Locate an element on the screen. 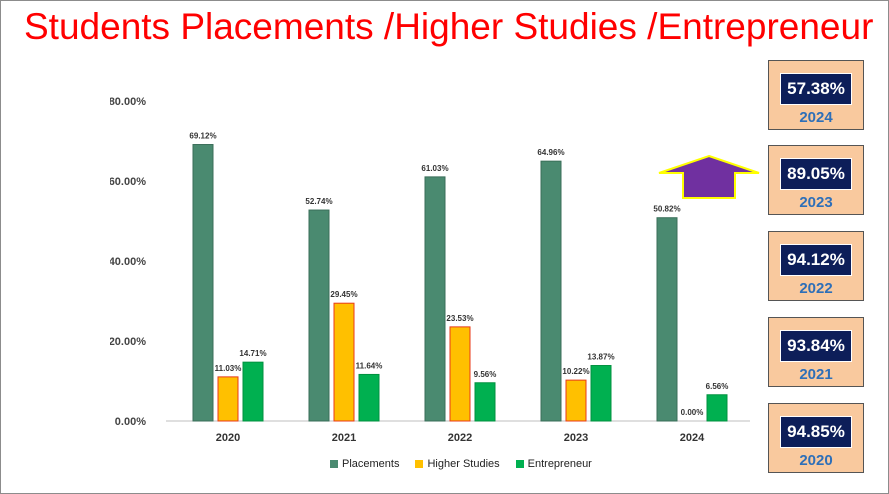 This screenshot has height=494, width=889. data-label: 29.45% is located at coordinates (343, 294).